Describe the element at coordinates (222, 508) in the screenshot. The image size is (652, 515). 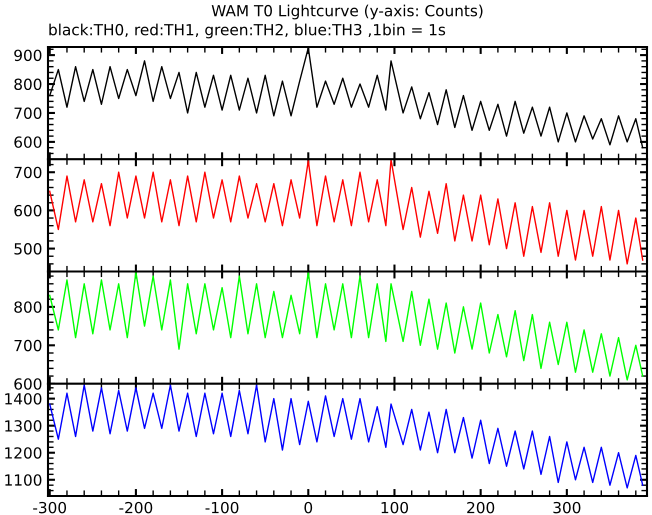
I see `x-tick-label: -100` at that location.